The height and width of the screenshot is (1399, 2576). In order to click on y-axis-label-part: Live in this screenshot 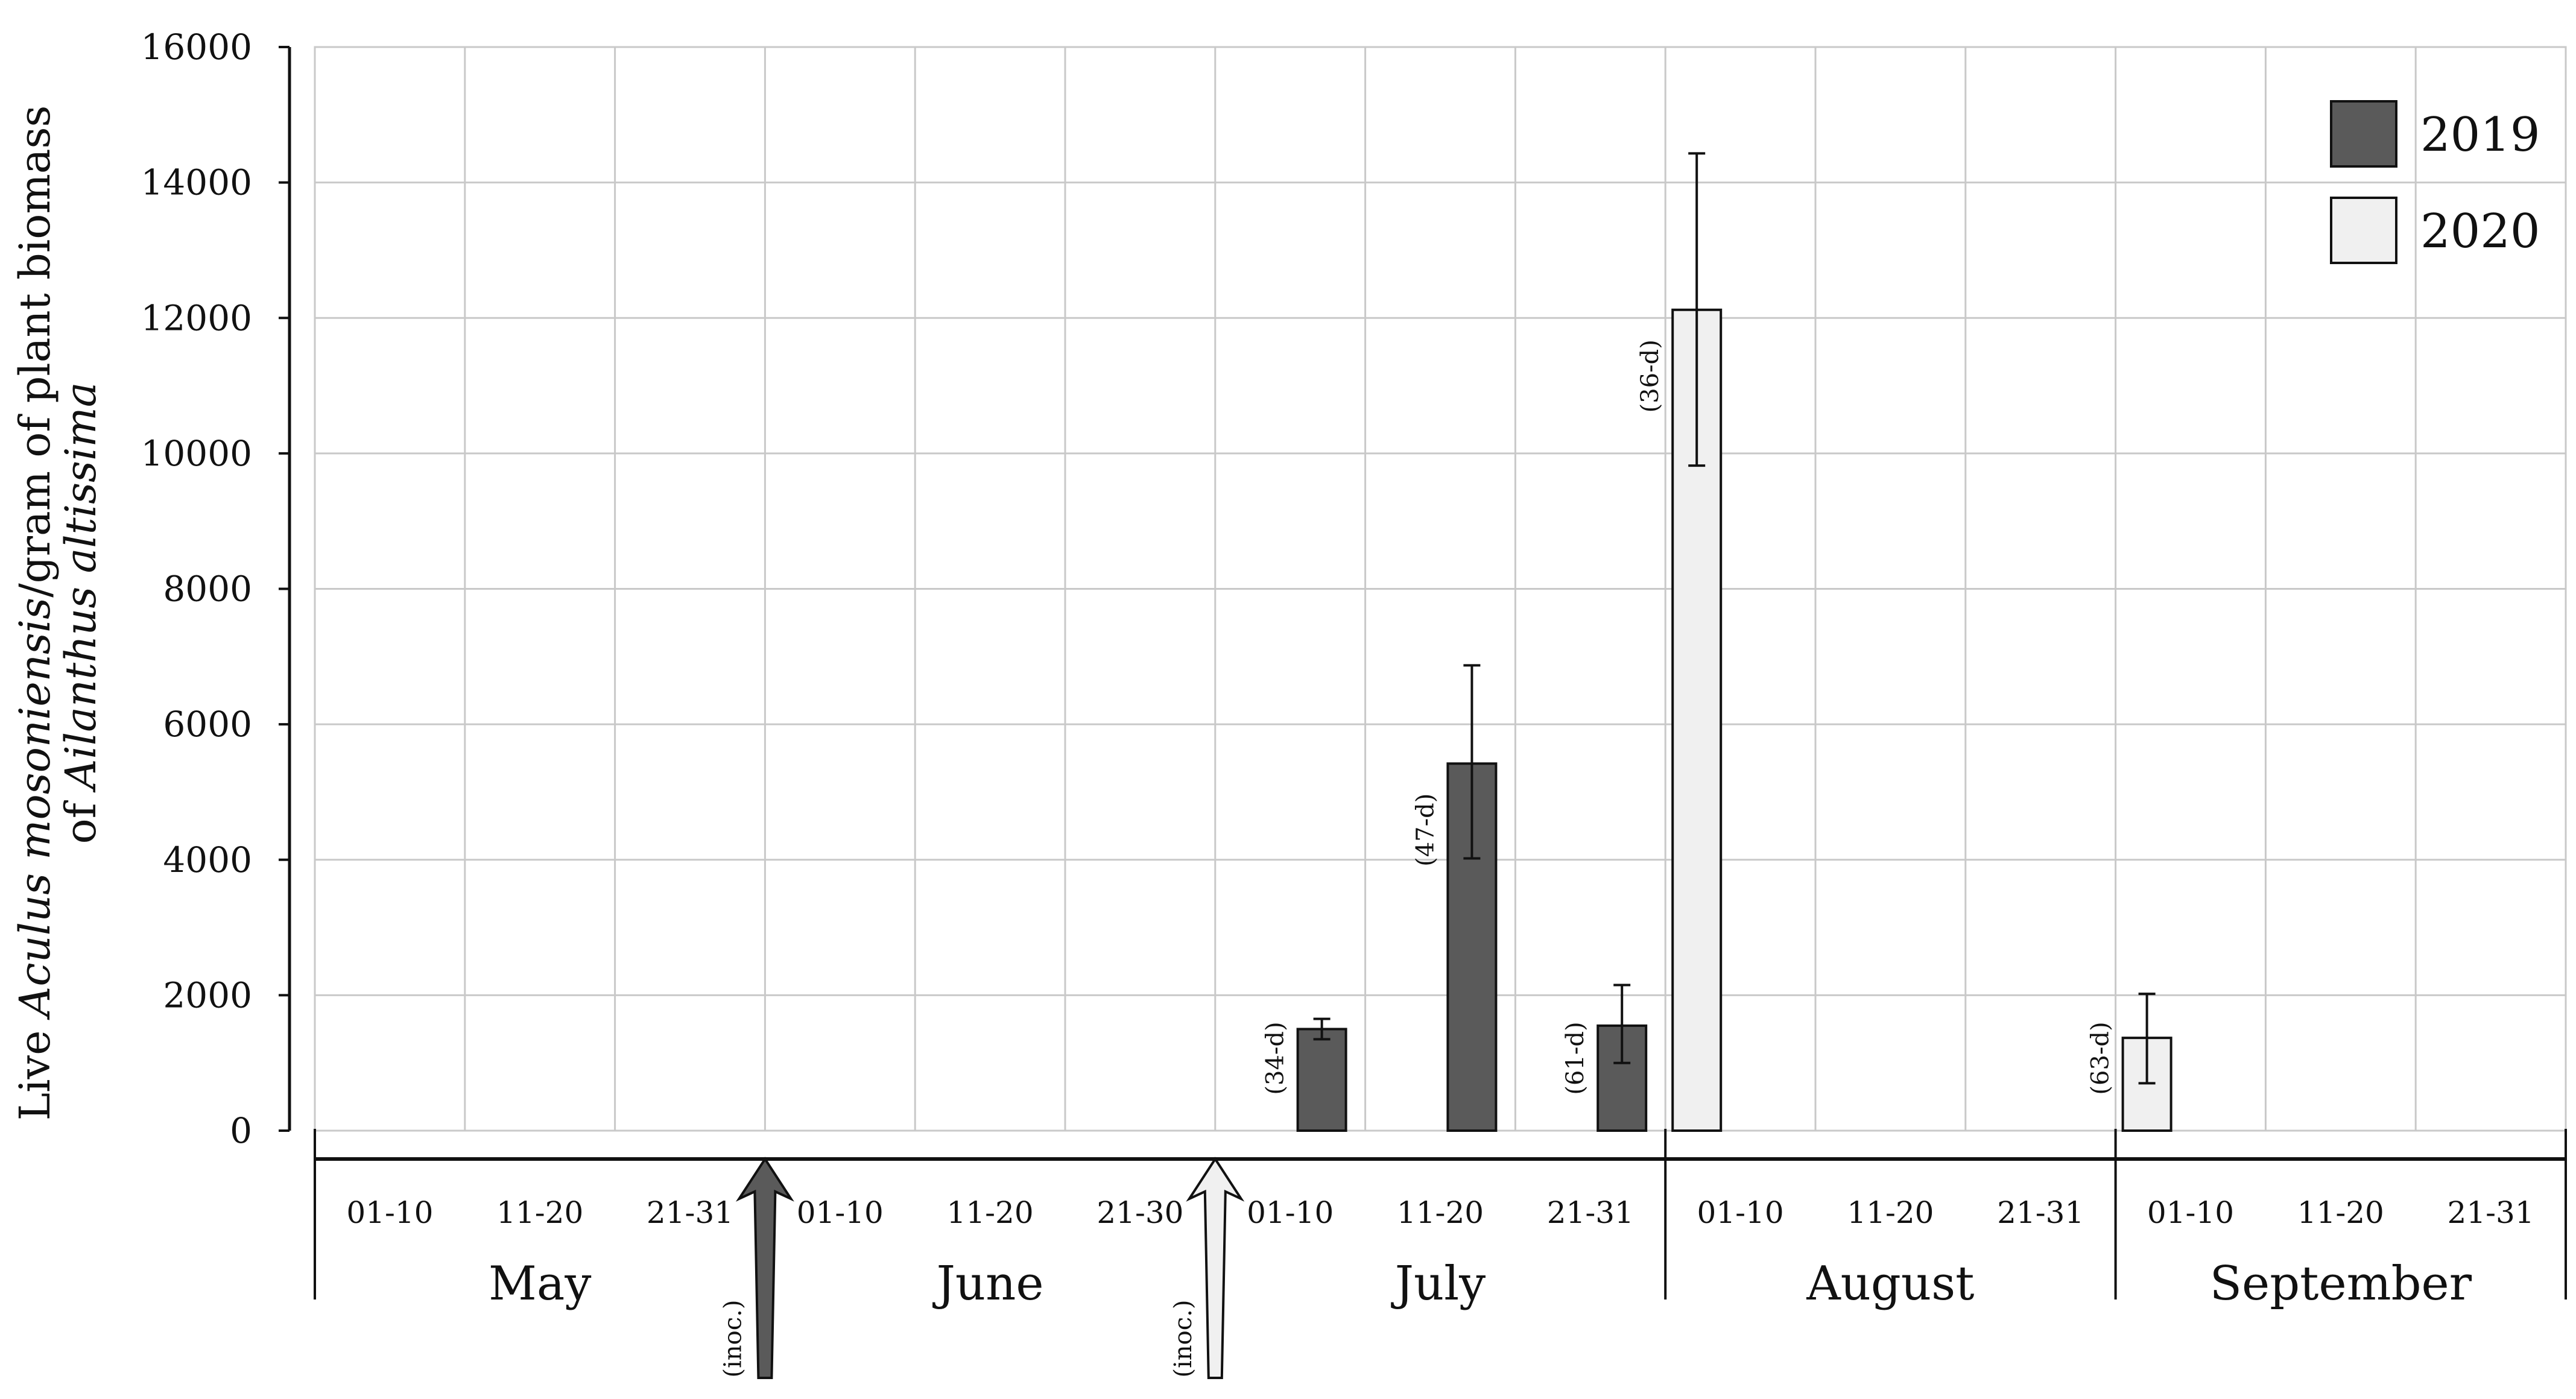, I will do `click(35, 1068)`.